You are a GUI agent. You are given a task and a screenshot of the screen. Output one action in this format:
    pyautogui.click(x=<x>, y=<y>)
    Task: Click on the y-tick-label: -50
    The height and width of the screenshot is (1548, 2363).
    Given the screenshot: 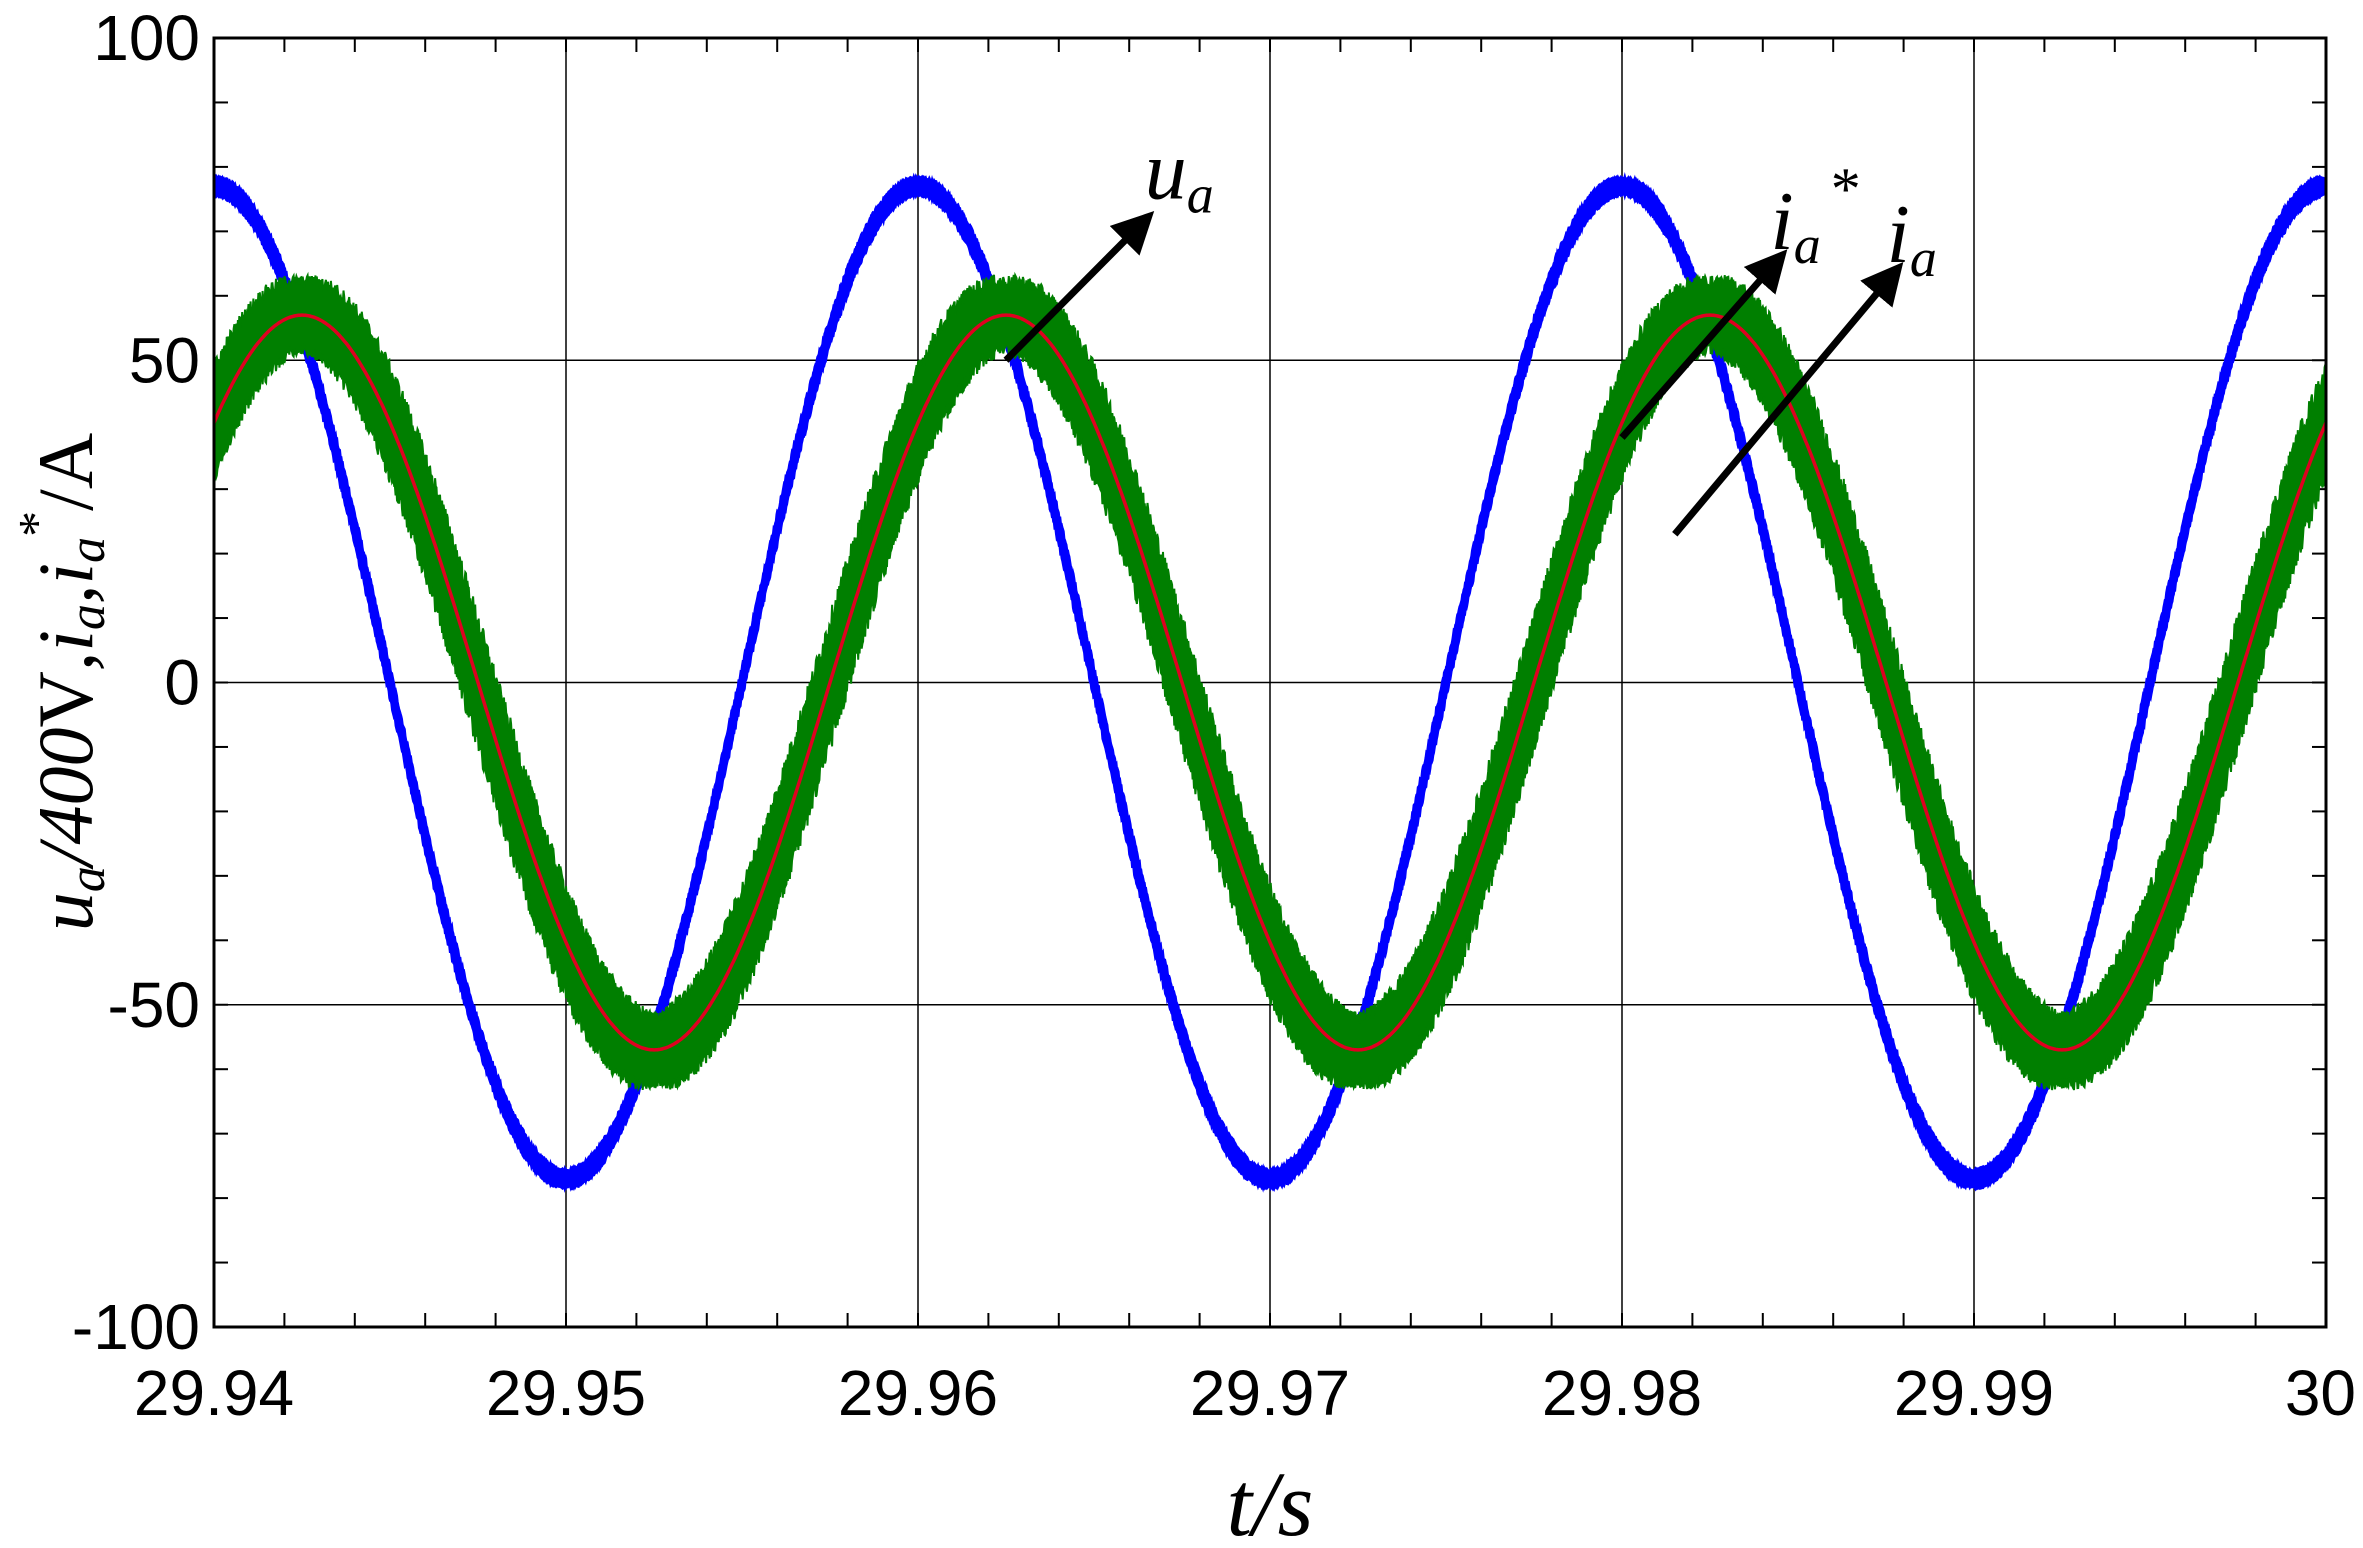 What is the action you would take?
    pyautogui.click(x=154, y=1005)
    